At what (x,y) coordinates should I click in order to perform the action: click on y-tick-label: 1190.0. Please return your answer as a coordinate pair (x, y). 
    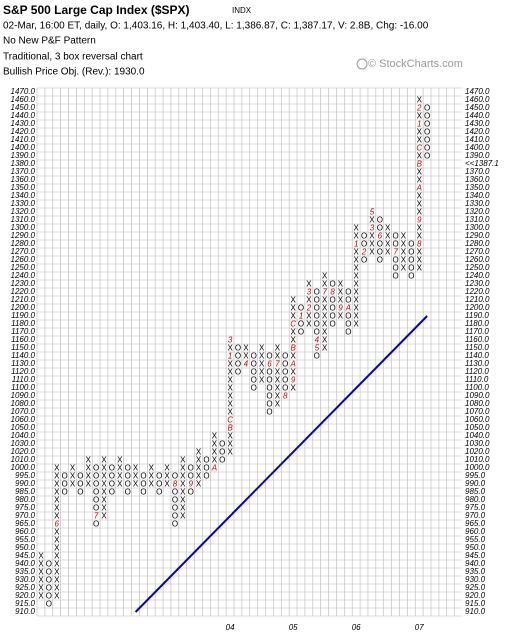
    Looking at the image, I should click on (23, 315).